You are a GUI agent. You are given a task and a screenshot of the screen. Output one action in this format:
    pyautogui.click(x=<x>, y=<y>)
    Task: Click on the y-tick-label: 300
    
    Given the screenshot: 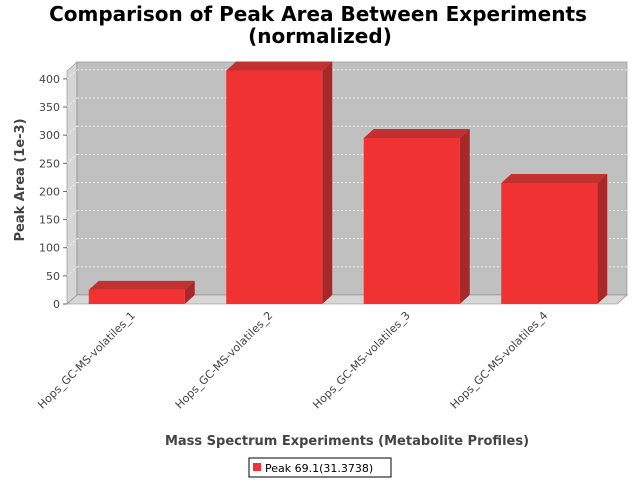 What is the action you would take?
    pyautogui.click(x=49, y=135)
    